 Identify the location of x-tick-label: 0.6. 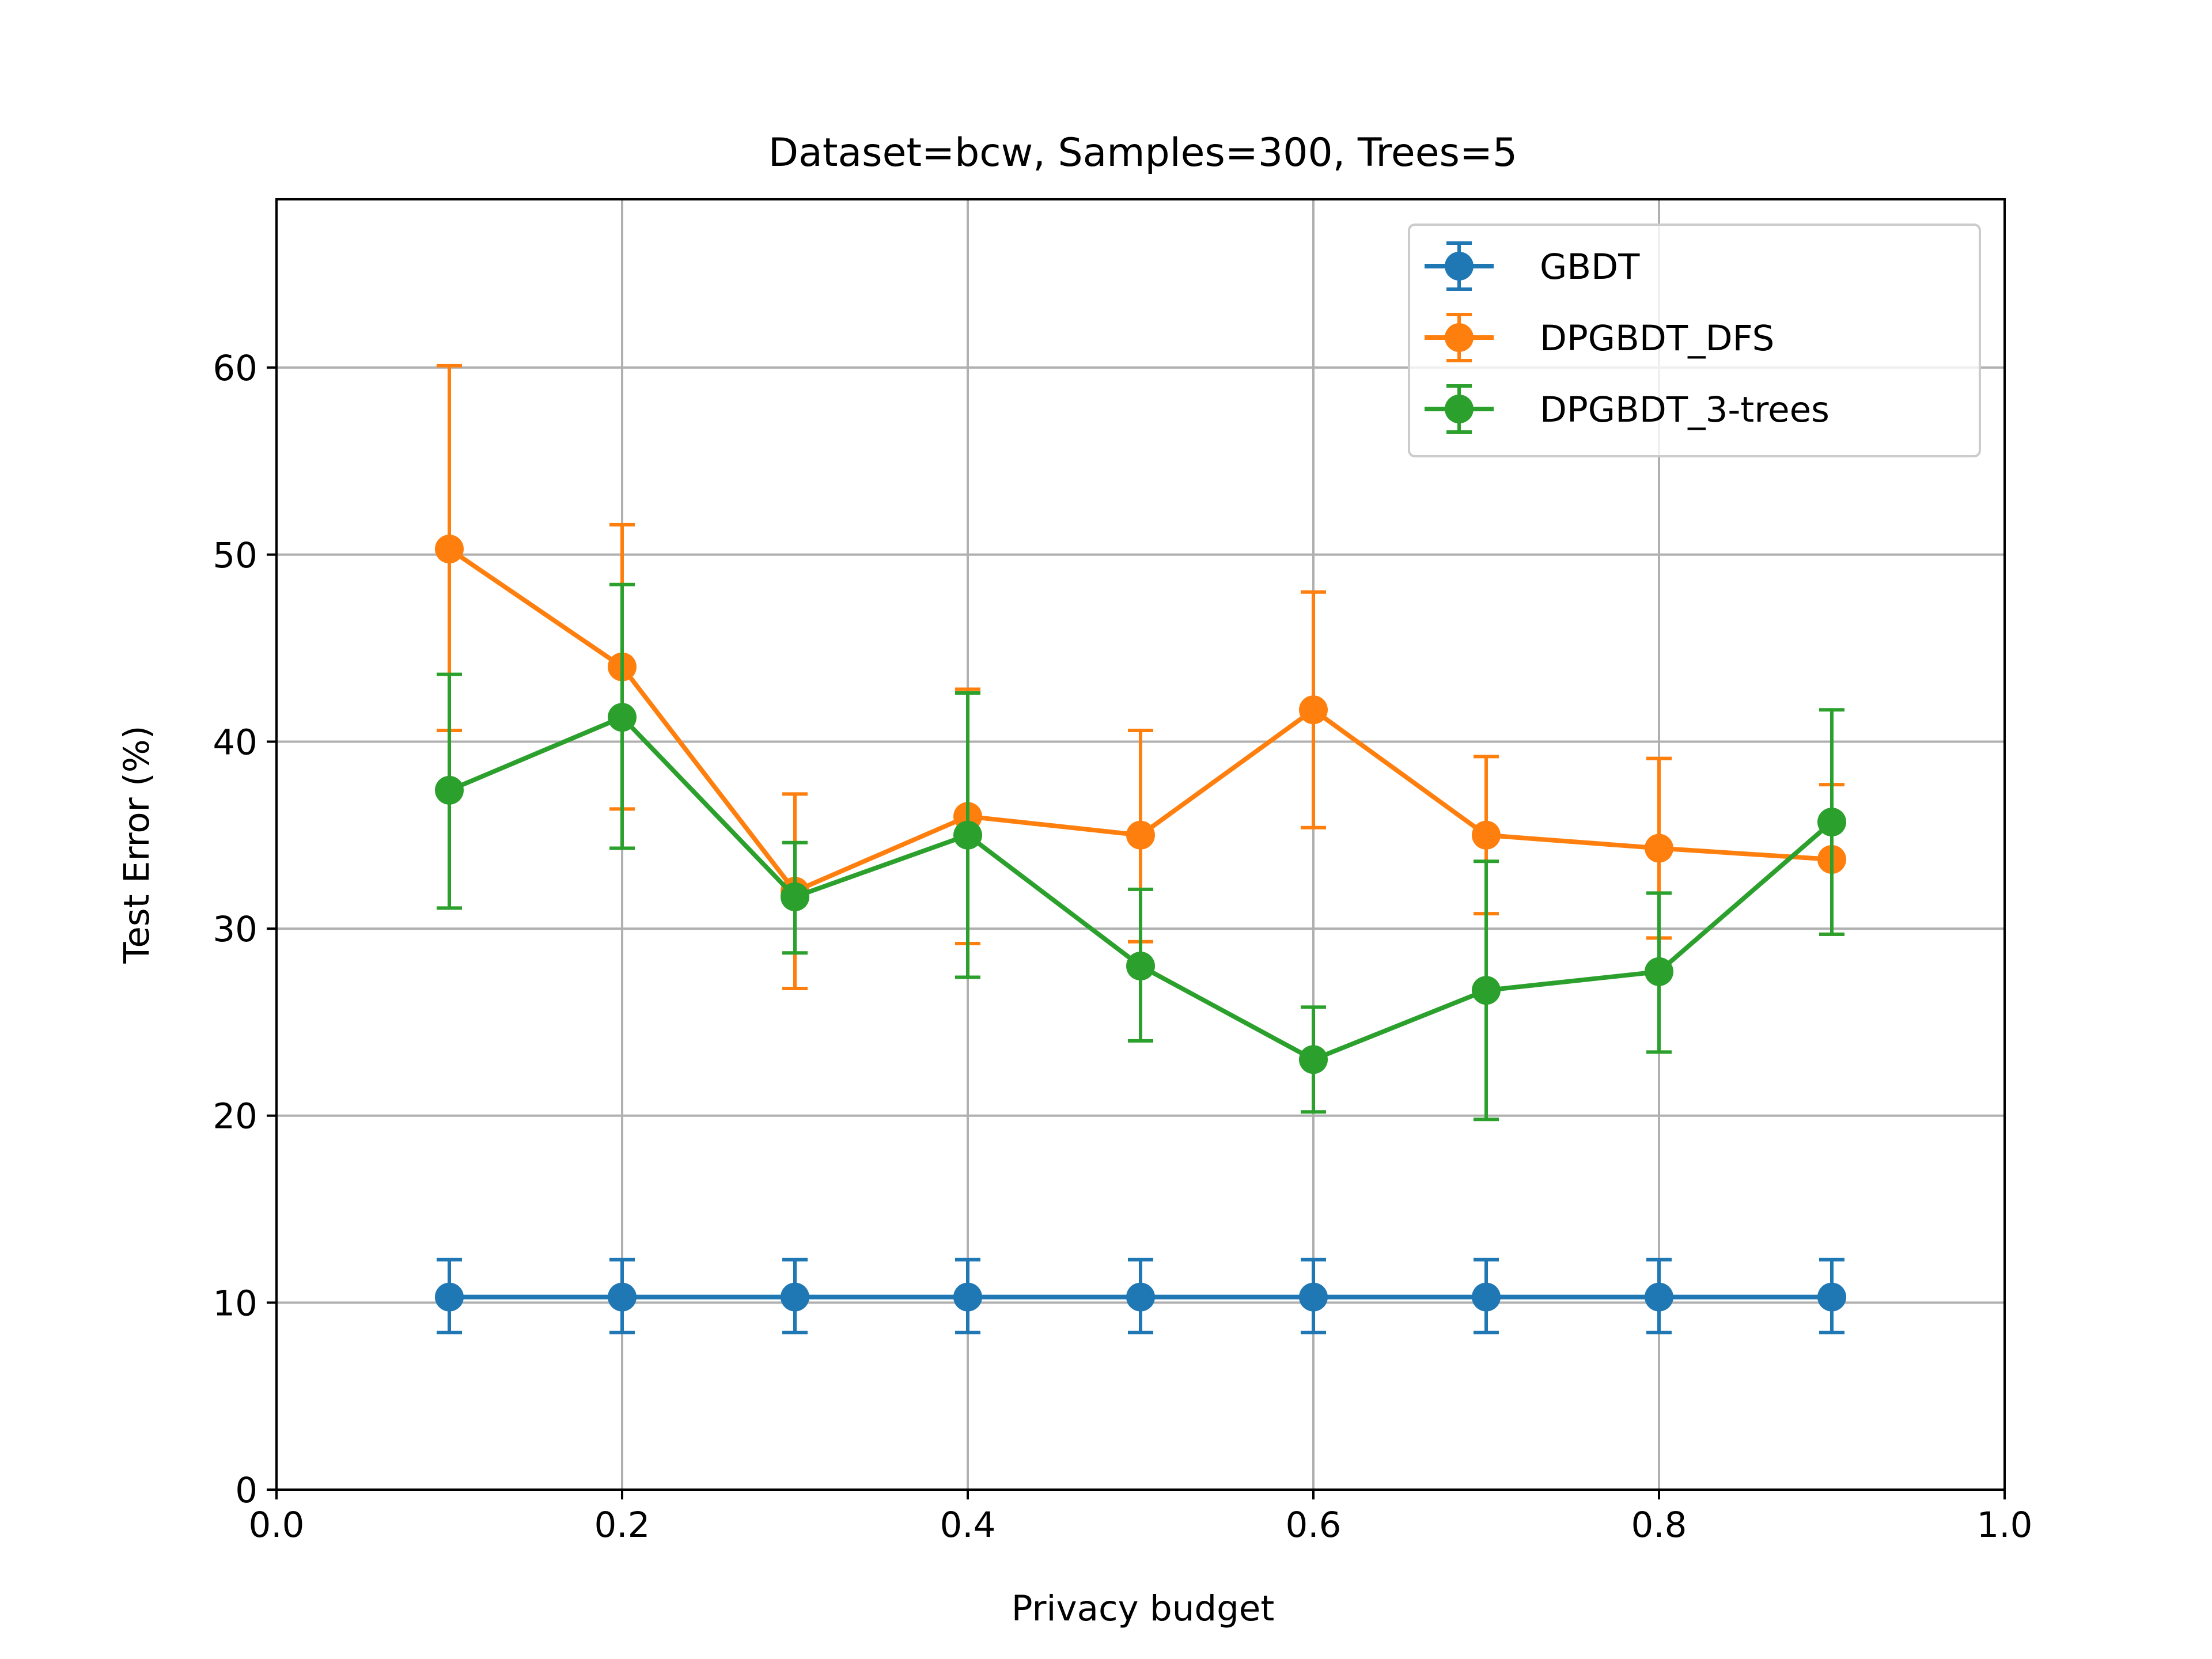
(1313, 1525).